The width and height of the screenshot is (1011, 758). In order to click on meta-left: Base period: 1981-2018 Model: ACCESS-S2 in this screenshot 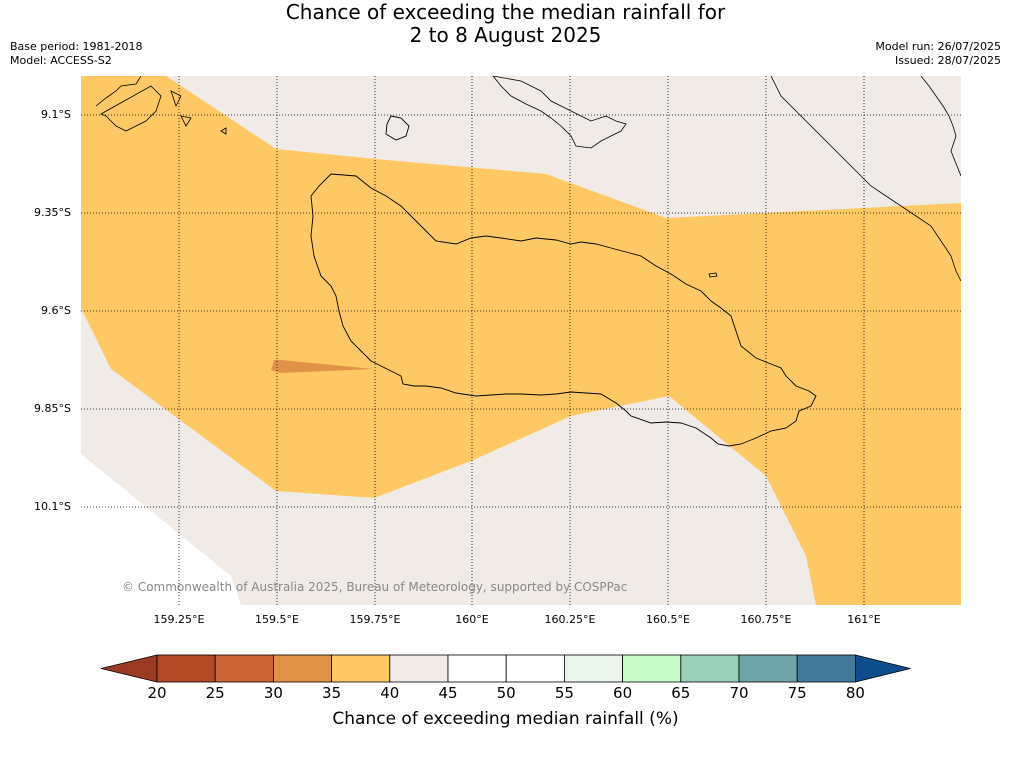, I will do `click(76, 54)`.